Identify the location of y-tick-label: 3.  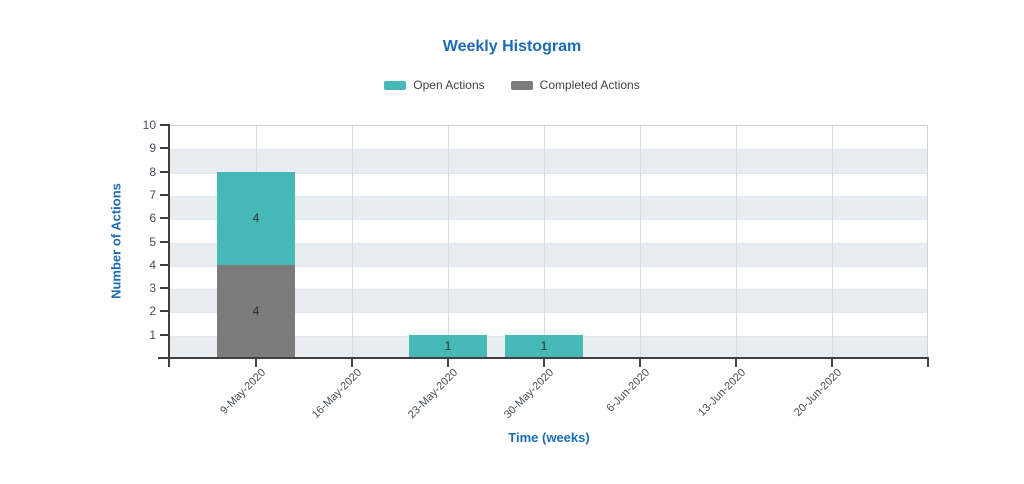
(152, 288).